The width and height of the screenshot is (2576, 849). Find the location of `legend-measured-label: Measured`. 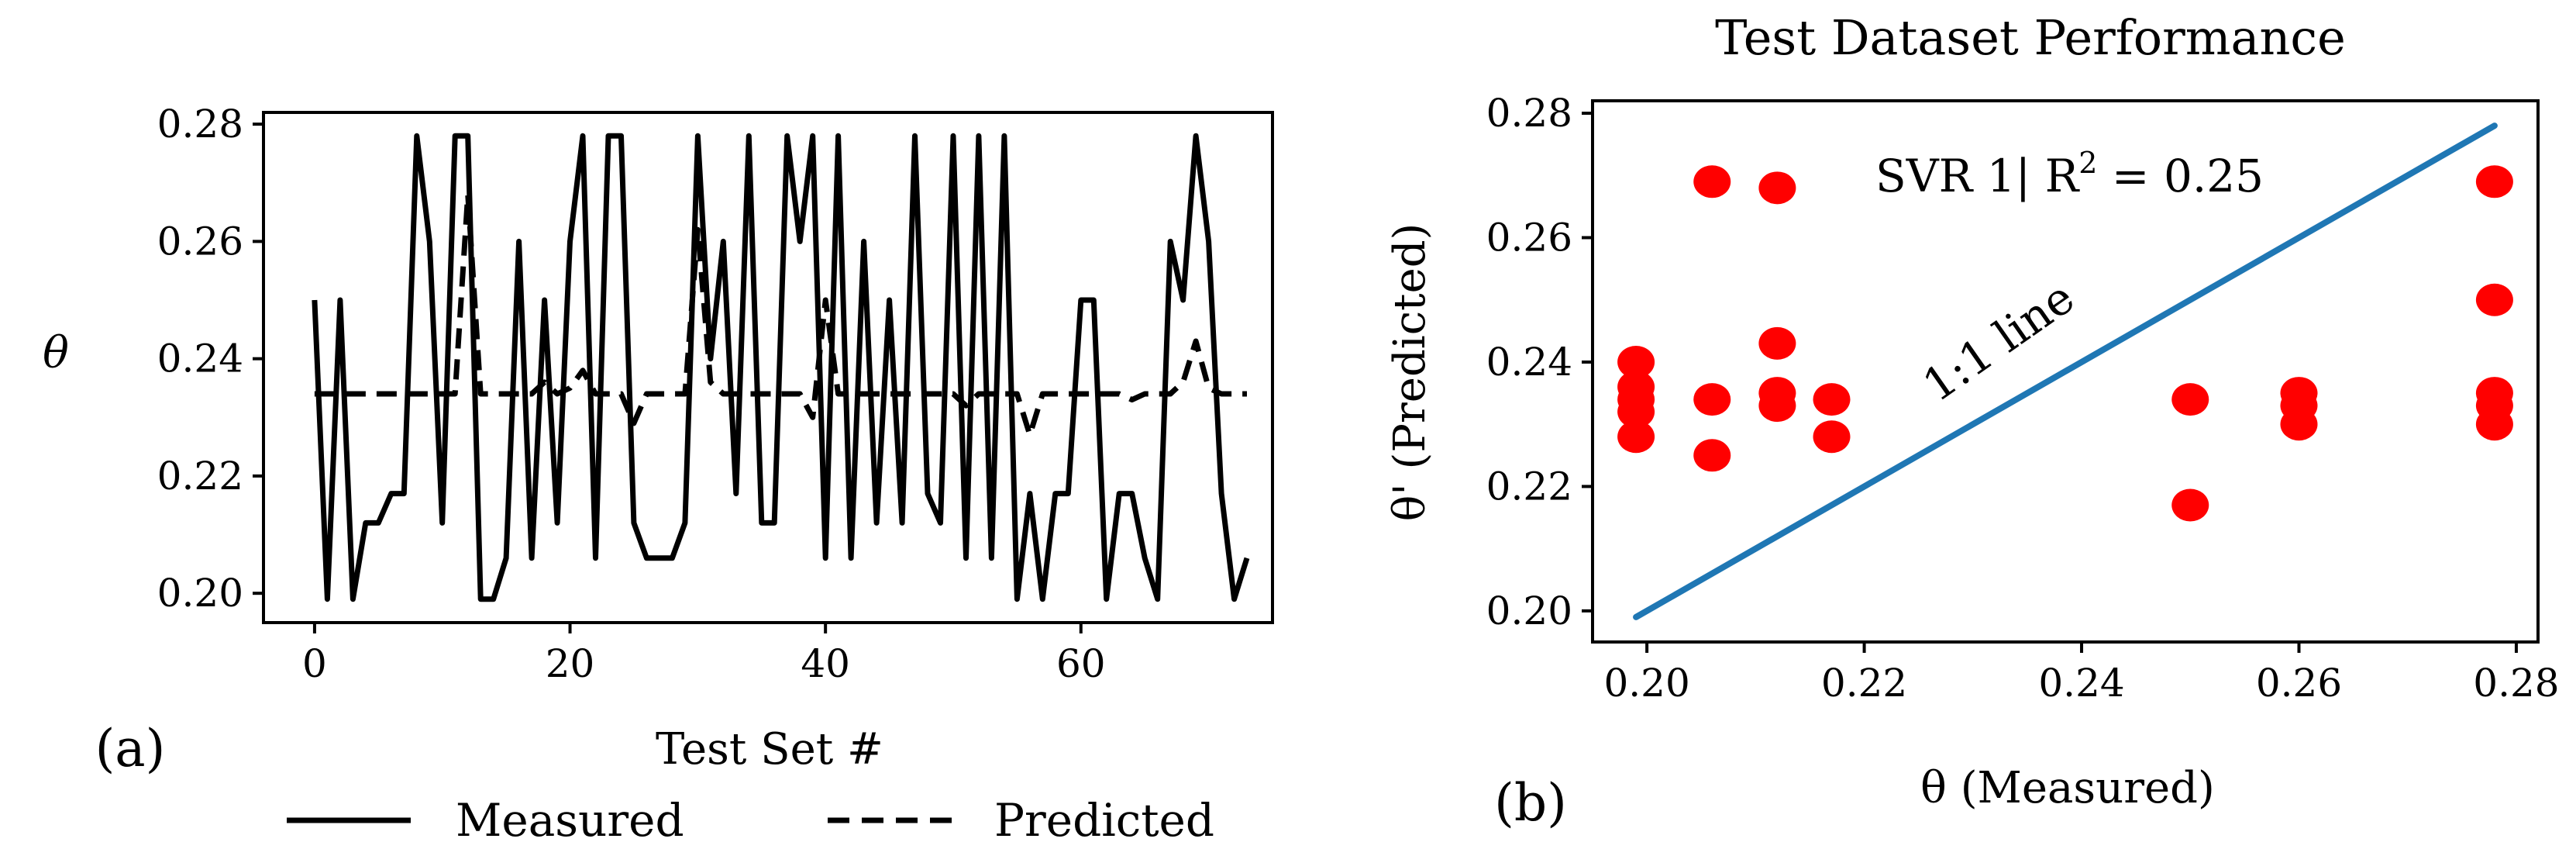

legend-measured-label: Measured is located at coordinates (570, 821).